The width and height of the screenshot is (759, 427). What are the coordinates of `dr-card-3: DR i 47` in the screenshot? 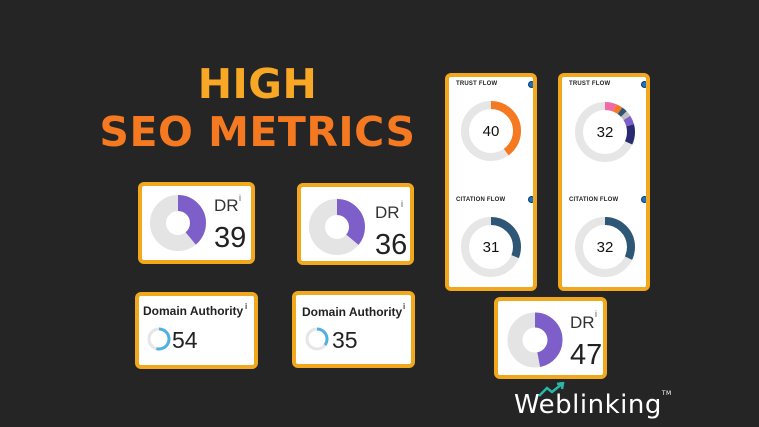 It's located at (550, 338).